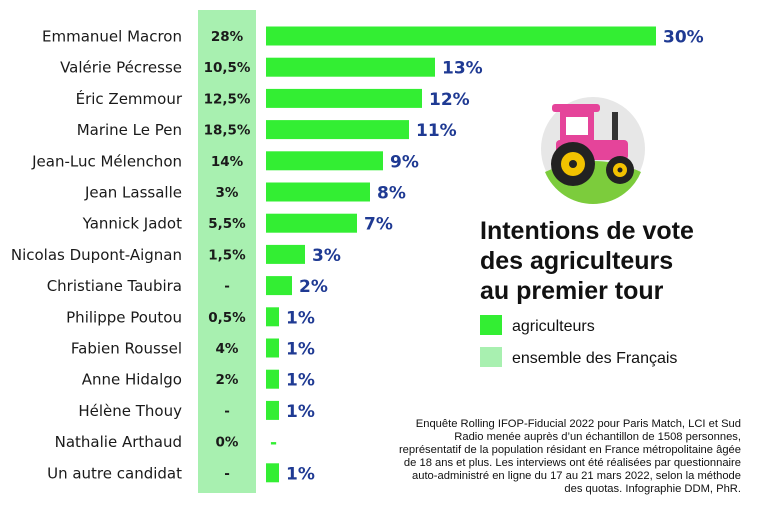 This screenshot has width=759, height=520. Describe the element at coordinates (114, 473) in the screenshot. I see `category-label: Un autre candidat` at that location.